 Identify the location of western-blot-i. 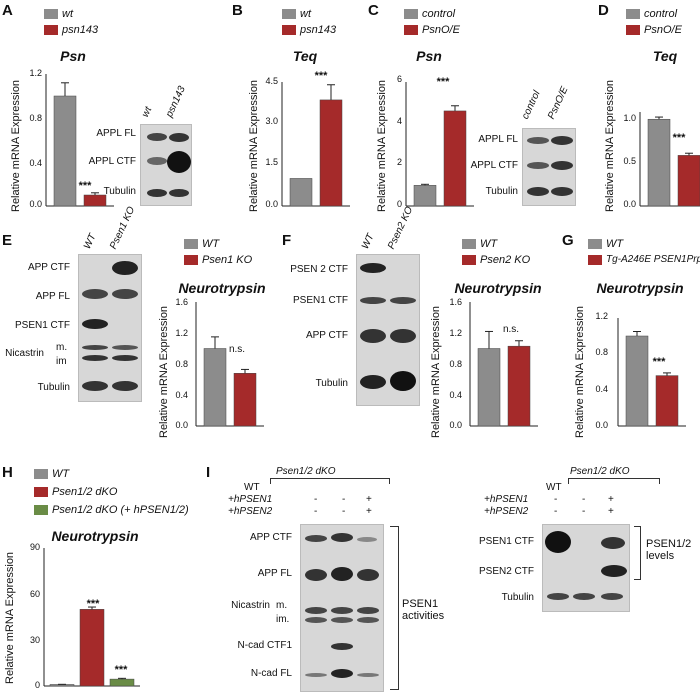
(342, 608).